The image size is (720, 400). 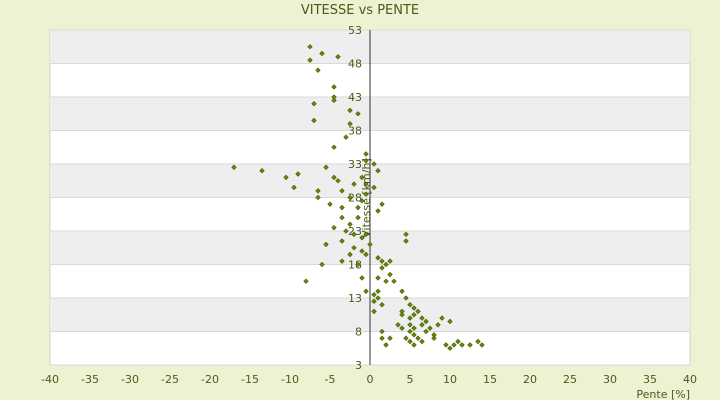 I want to click on x-tick-label: 0, so click(x=370, y=379).